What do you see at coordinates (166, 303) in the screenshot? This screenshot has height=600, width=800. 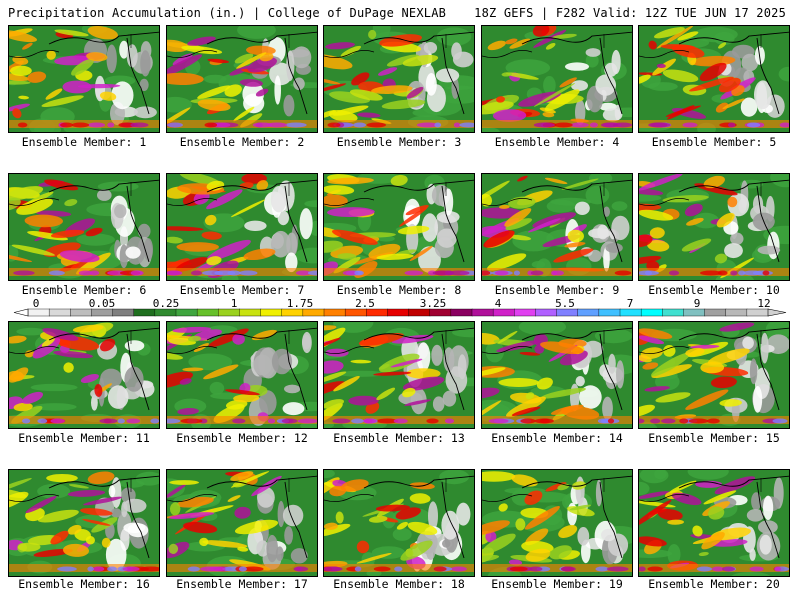 I see `colorbar-tick-label: 0.25` at bounding box center [166, 303].